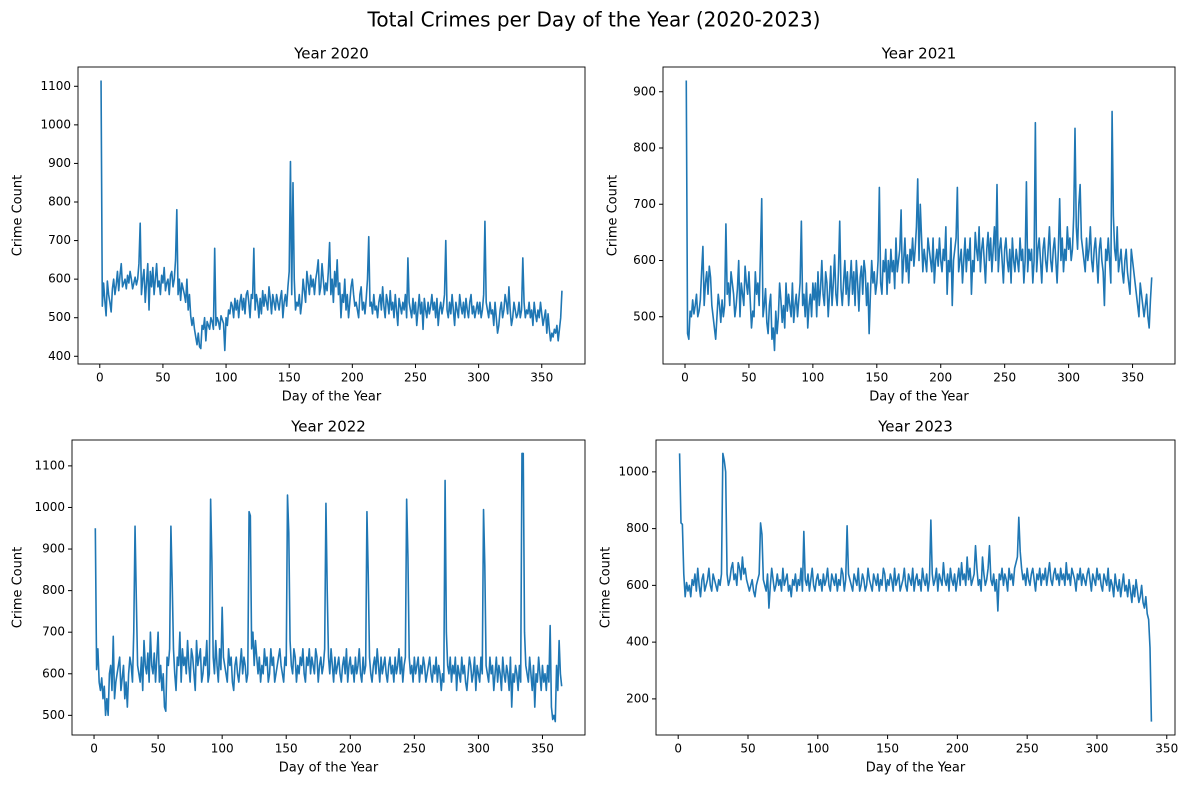 The image size is (1188, 789). What do you see at coordinates (919, 54) in the screenshot?
I see `subplot-title: Year 2021` at bounding box center [919, 54].